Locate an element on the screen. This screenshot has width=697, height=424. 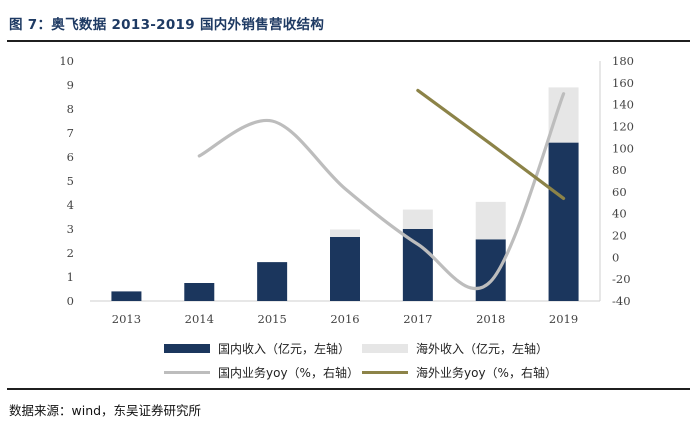
left-axis-tick-label: 6 is located at coordinates (70, 157).